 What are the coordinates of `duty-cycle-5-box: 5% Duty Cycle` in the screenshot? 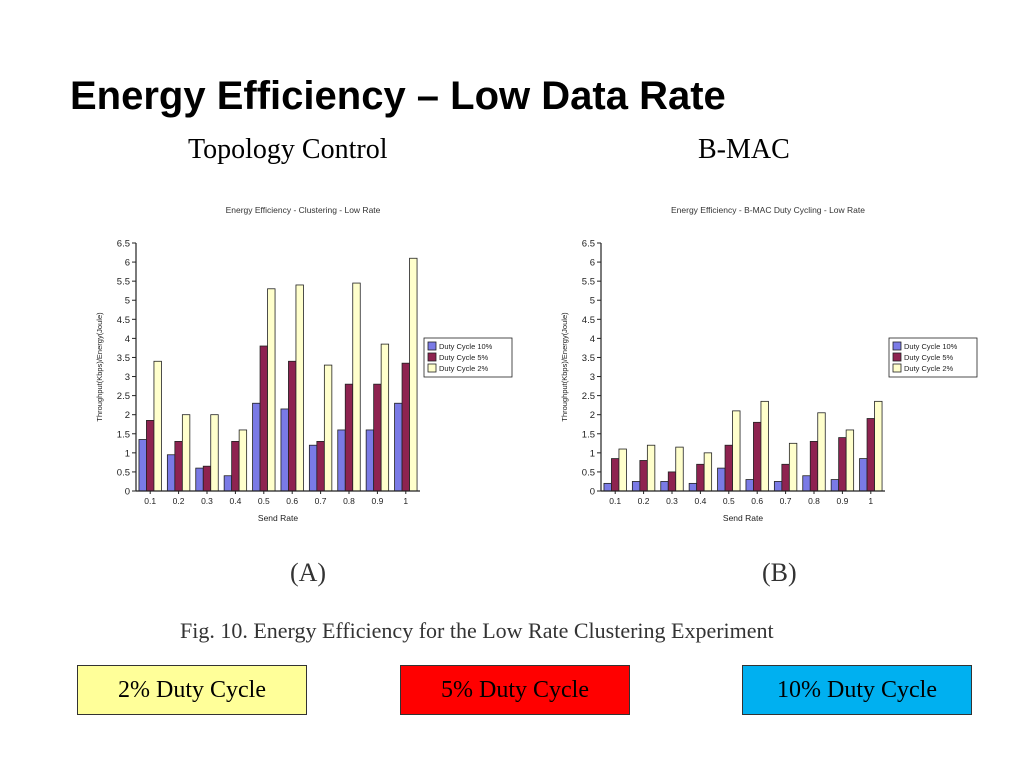 It's located at (515, 690).